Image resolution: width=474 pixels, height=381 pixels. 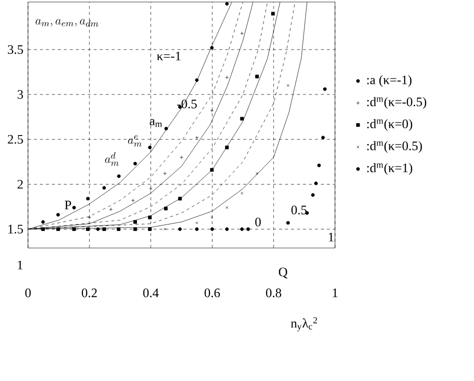 I want to click on x-tick-label: 0, so click(x=28, y=293).